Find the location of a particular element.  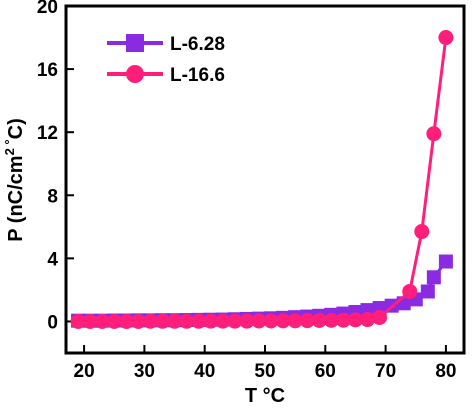

legend-label: L-6.28 is located at coordinates (197, 44).